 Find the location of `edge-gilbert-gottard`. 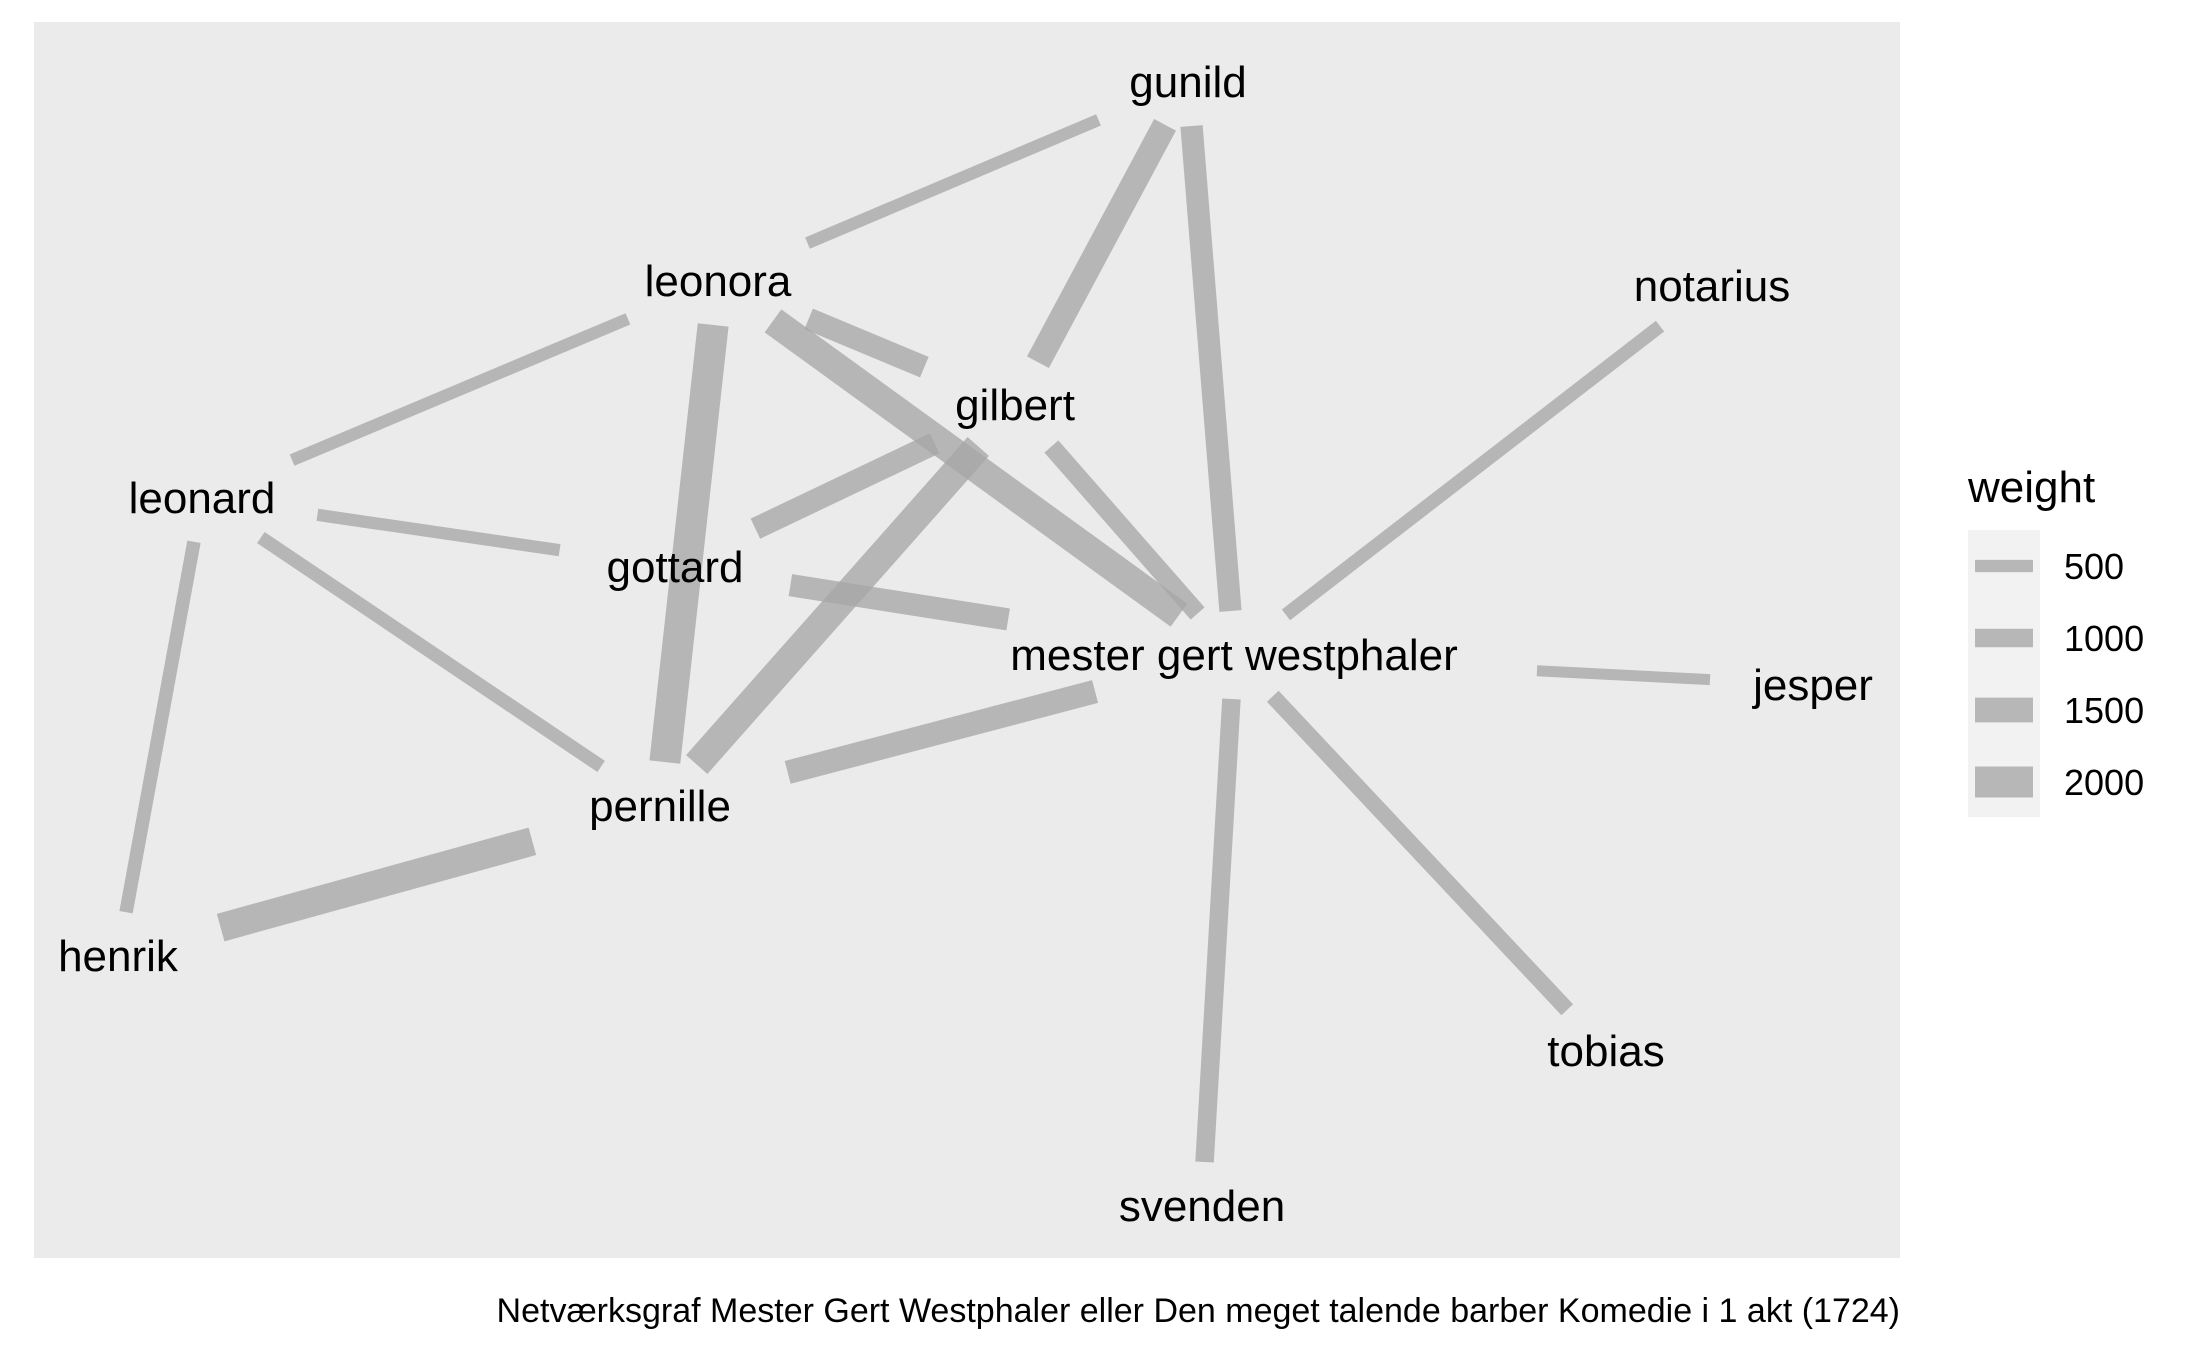

edge-gilbert-gottard is located at coordinates (845, 486).